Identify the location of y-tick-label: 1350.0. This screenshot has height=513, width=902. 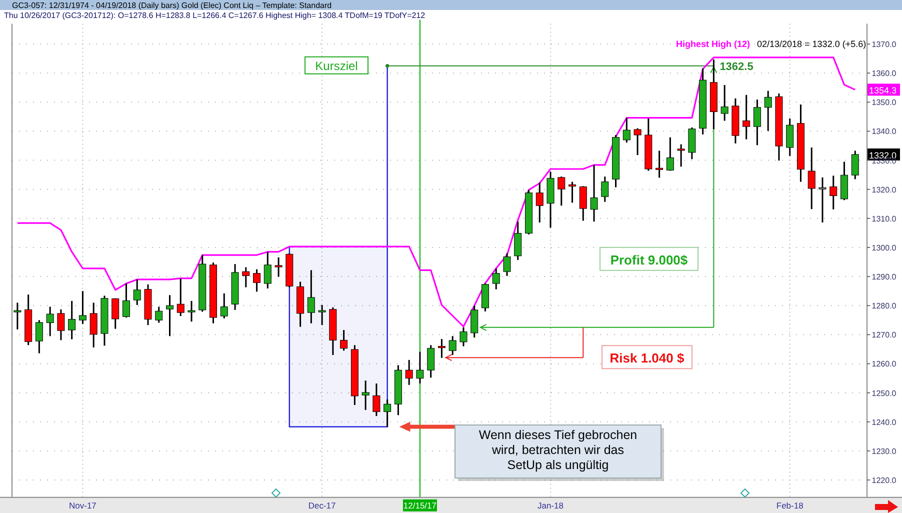
(884, 103).